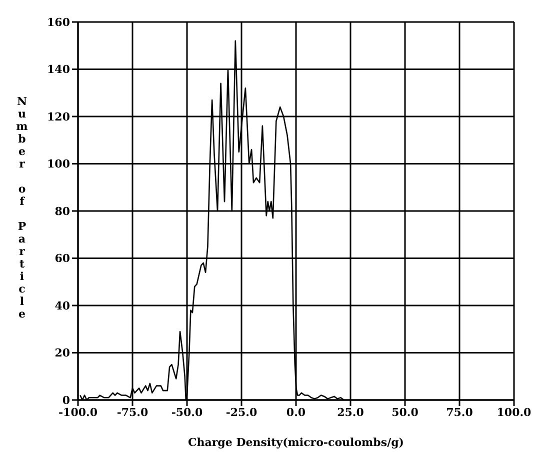 This screenshot has width=544, height=465. I want to click on x-axis-title: Charge Density(micro-coulombs/g), so click(296, 442).